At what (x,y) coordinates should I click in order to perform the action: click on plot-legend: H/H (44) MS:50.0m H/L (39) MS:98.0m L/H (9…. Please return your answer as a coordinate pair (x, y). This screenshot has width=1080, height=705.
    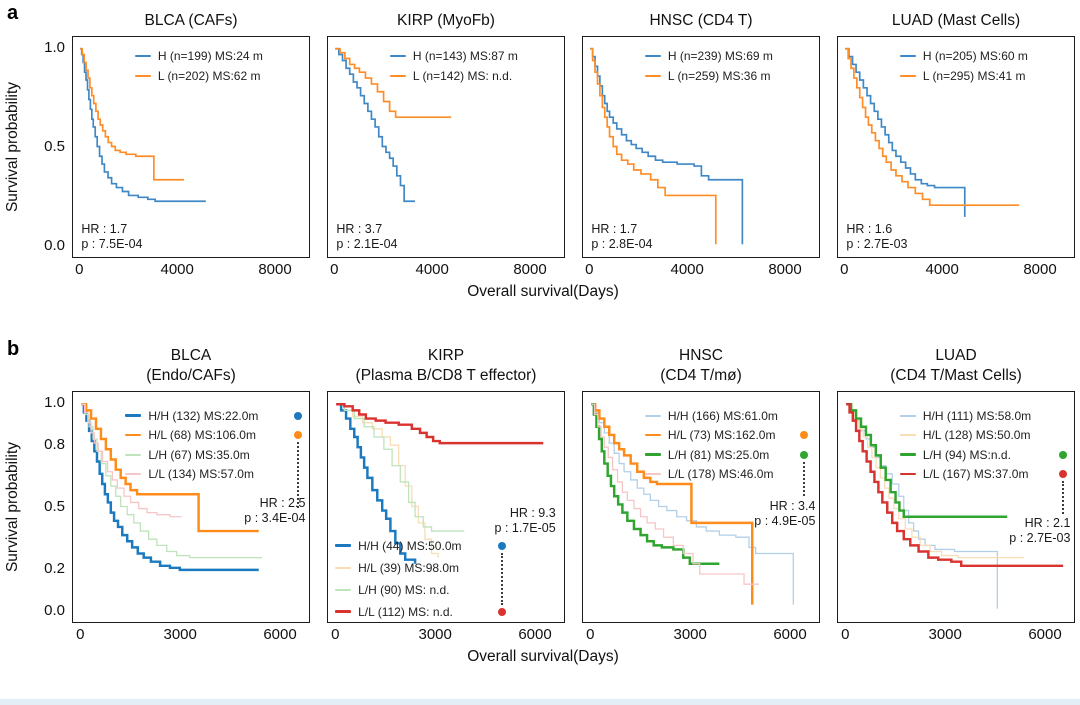
    Looking at the image, I should click on (398, 579).